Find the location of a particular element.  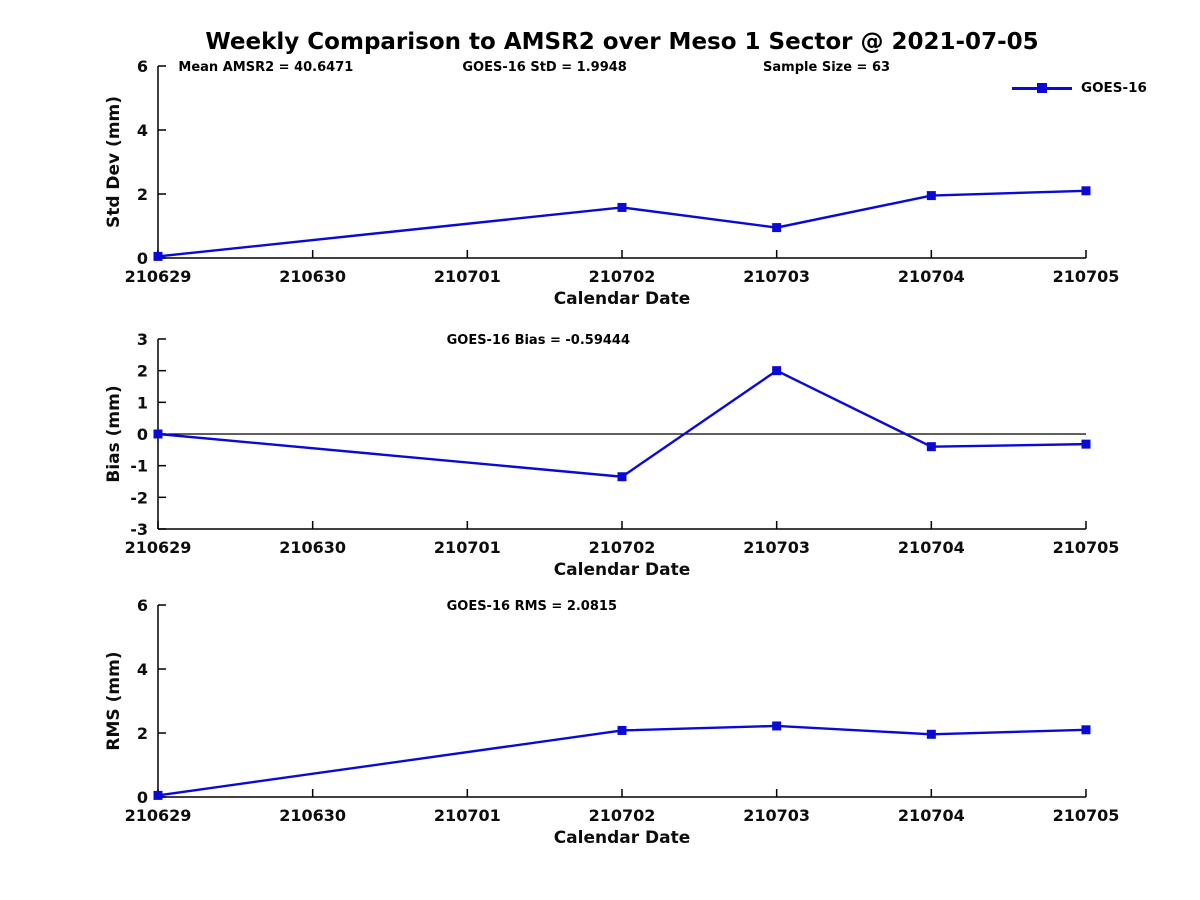

y-axis-label: RMS (mm) is located at coordinates (114, 700).